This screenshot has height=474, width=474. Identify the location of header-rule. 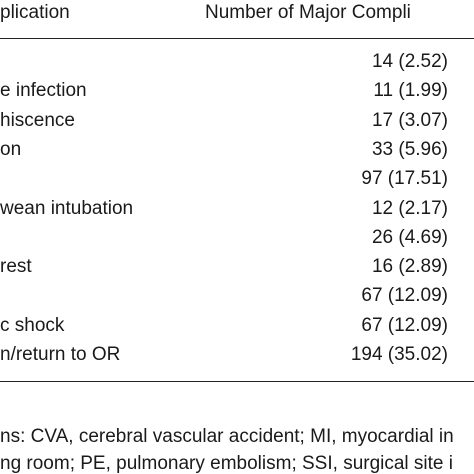
(237, 38).